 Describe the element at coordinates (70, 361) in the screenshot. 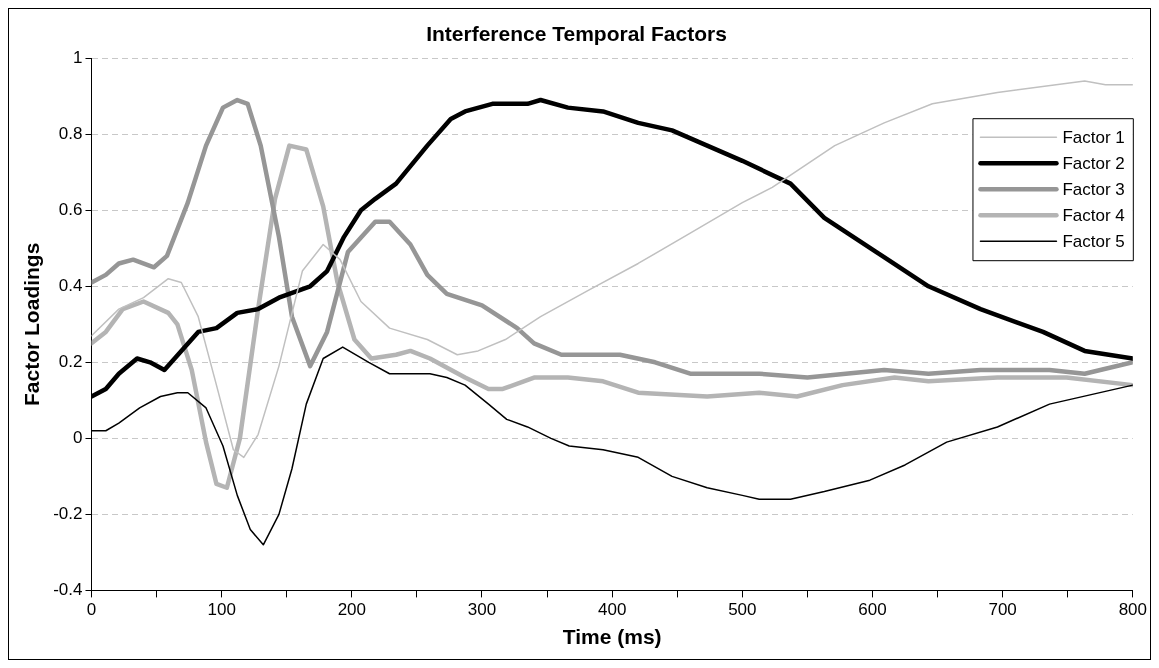

I see `y-tick-label: 0.2` at that location.